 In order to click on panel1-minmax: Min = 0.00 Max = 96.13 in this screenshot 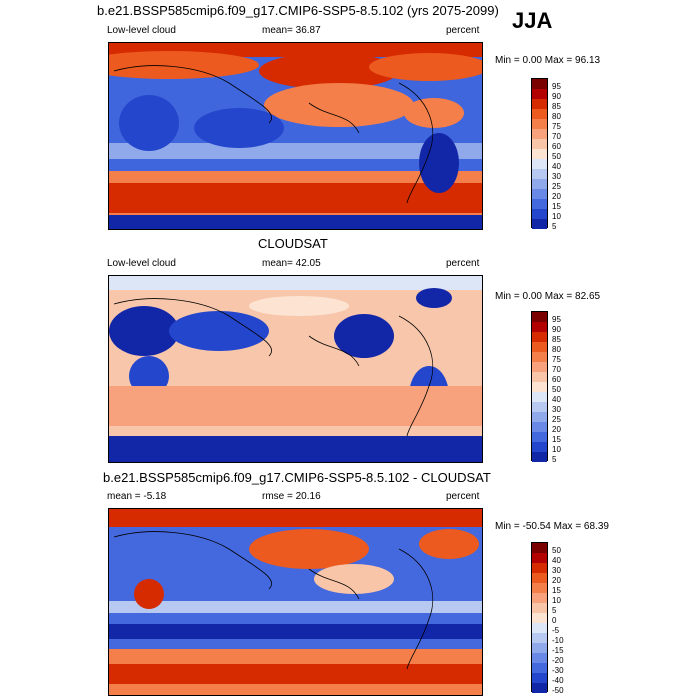, I will do `click(548, 60)`.